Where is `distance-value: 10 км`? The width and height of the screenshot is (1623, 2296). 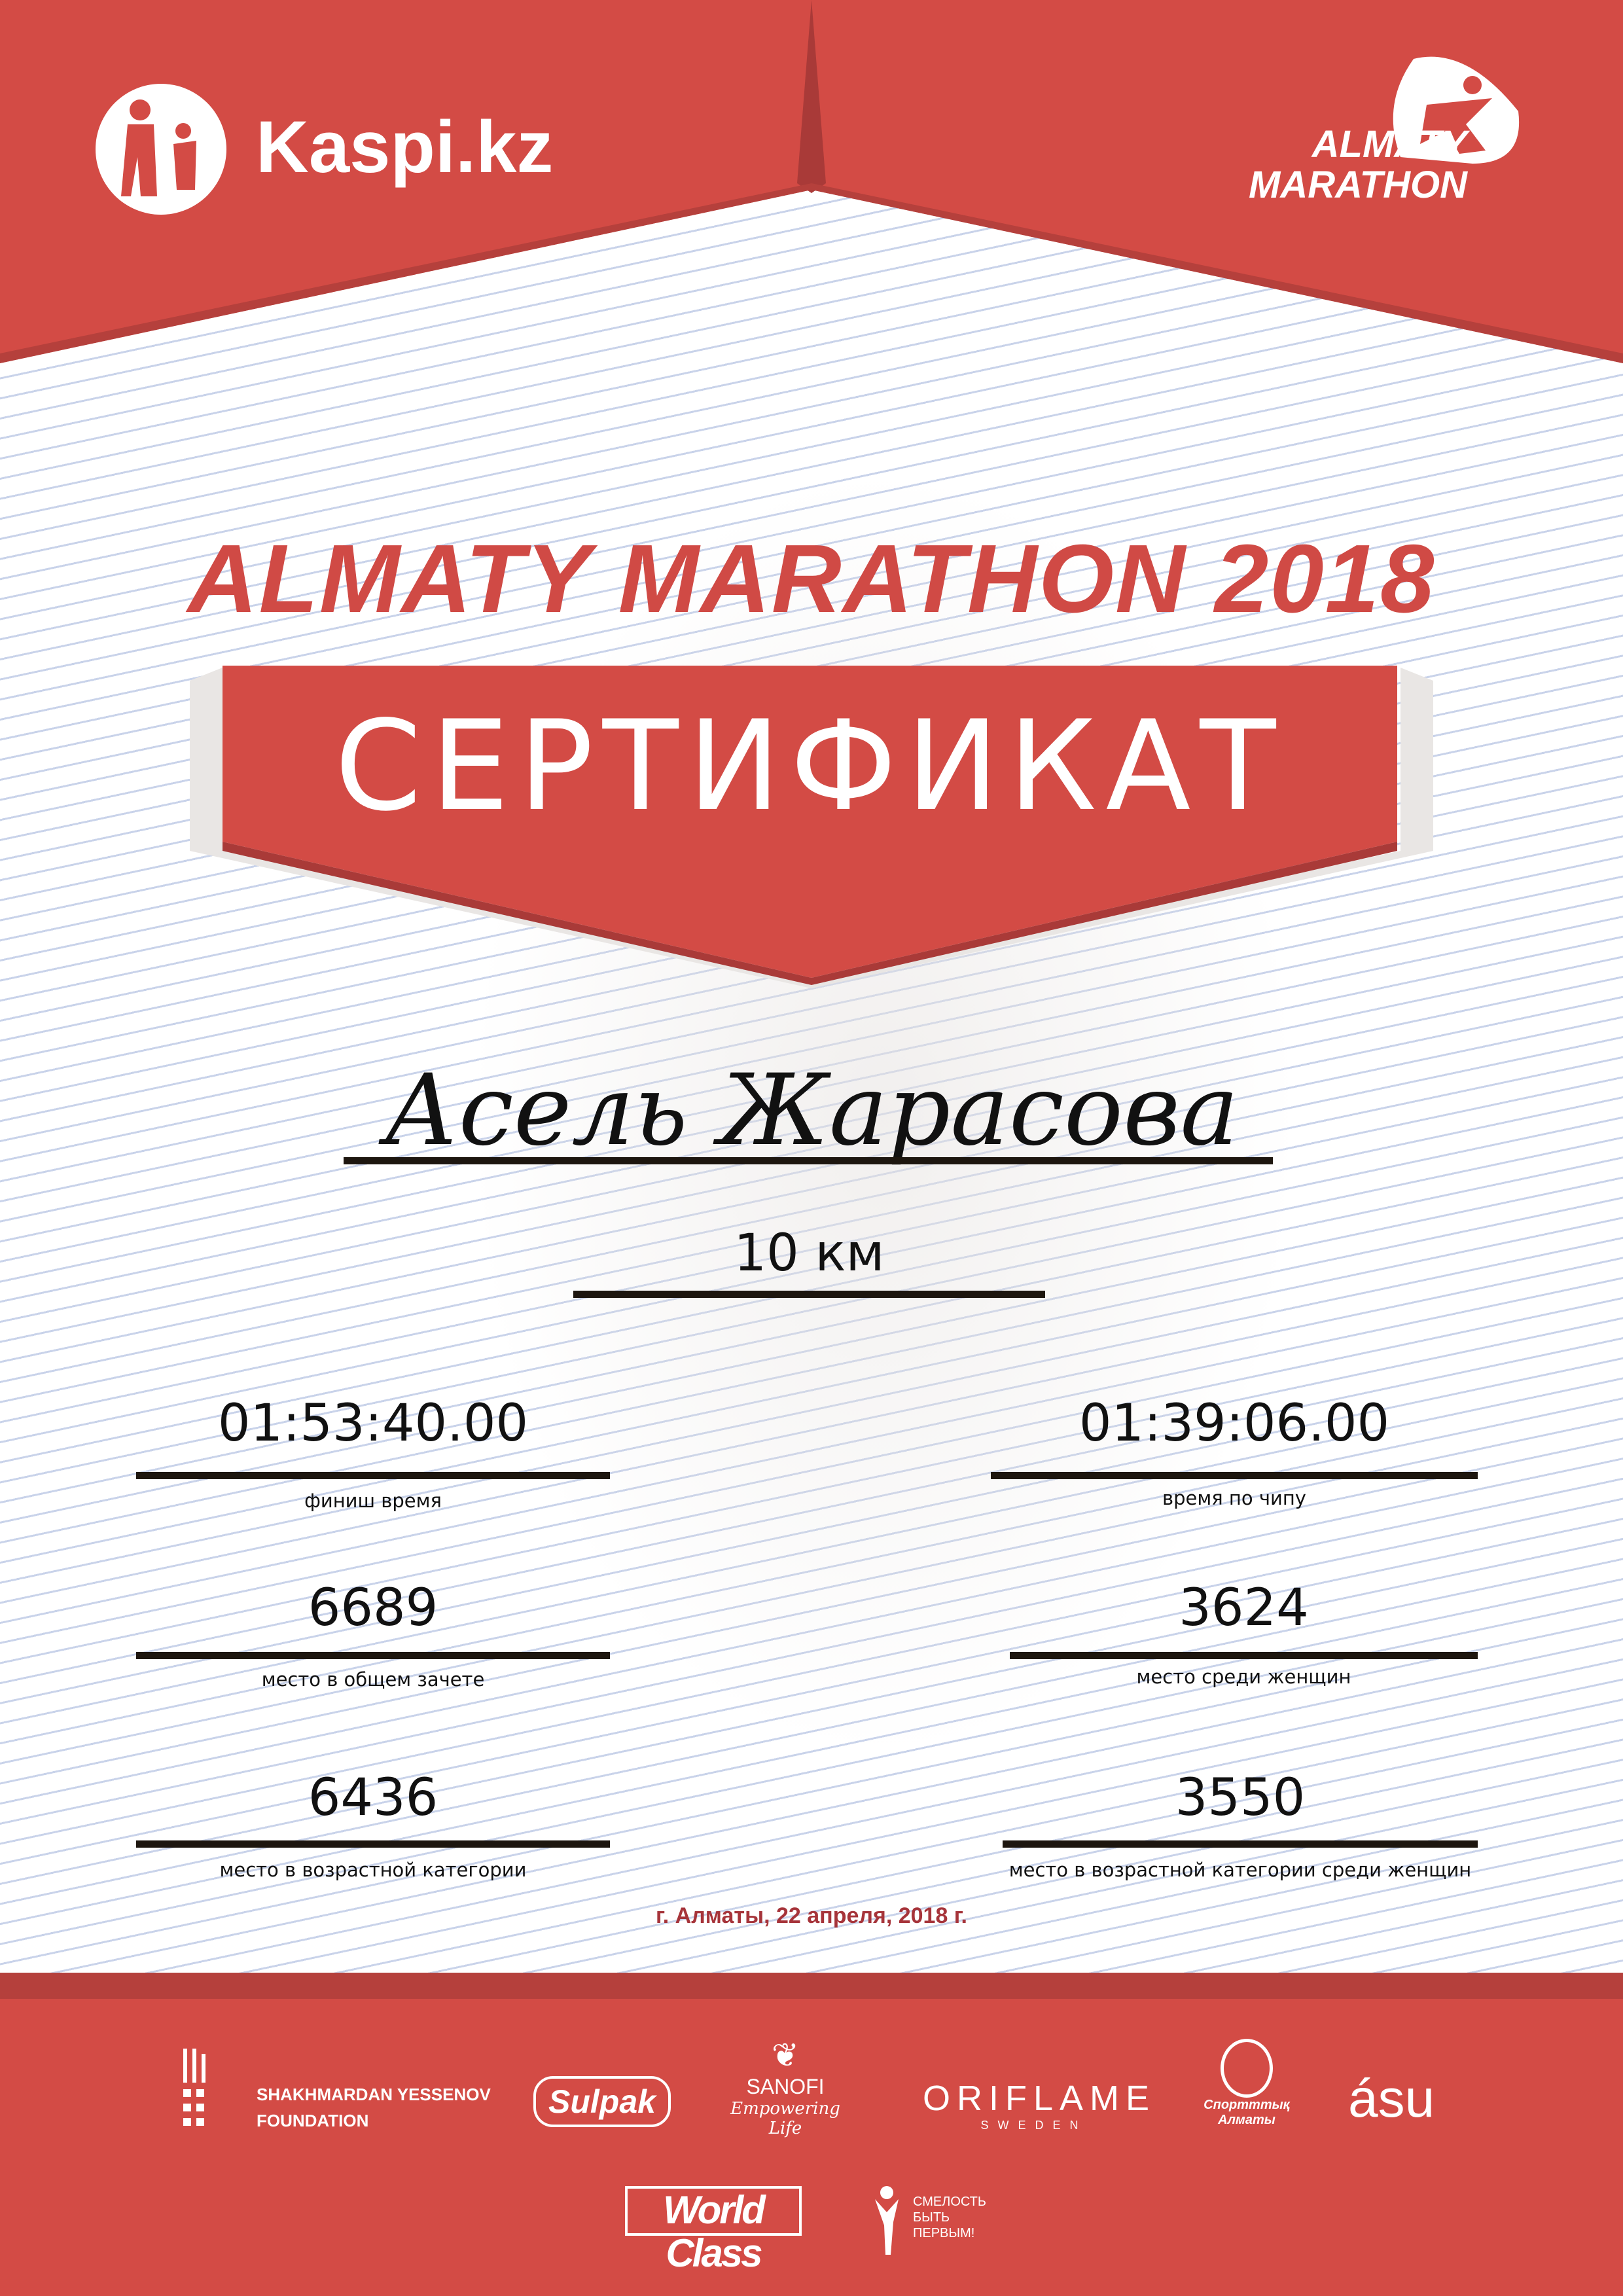
distance-value: 10 км is located at coordinates (810, 1253).